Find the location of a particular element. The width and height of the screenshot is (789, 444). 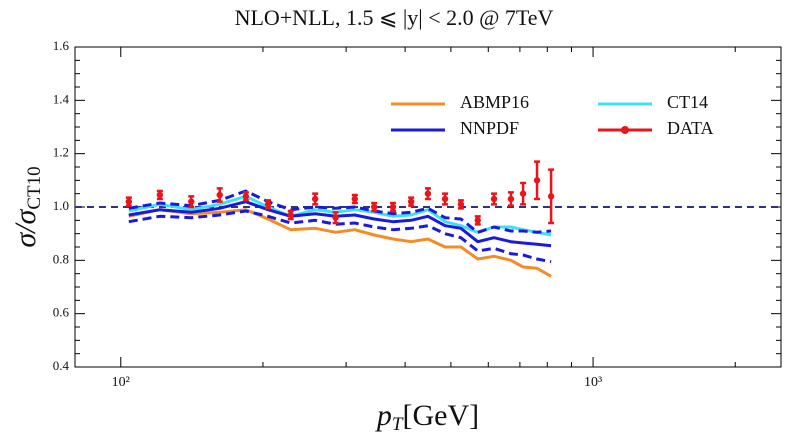

x-tick-label: 10² is located at coordinates (121, 382).